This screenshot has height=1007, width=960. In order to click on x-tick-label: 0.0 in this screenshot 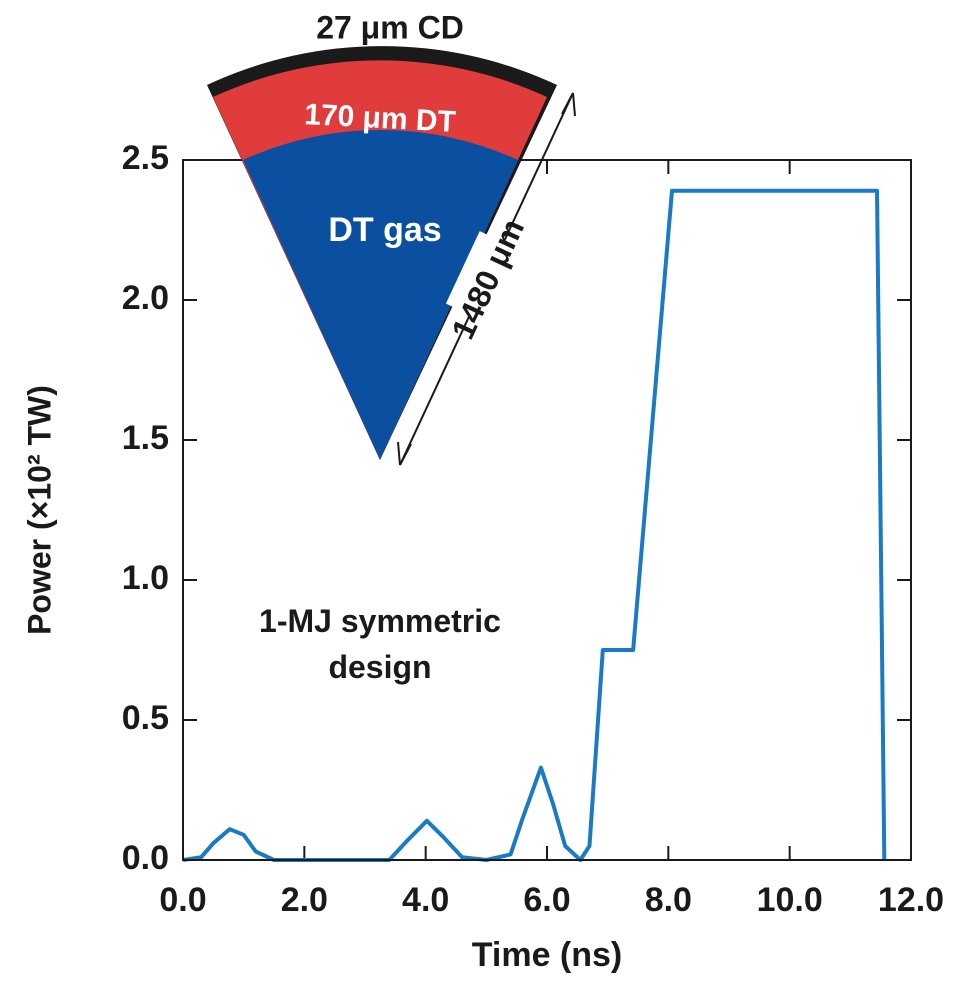, I will do `click(182, 900)`.